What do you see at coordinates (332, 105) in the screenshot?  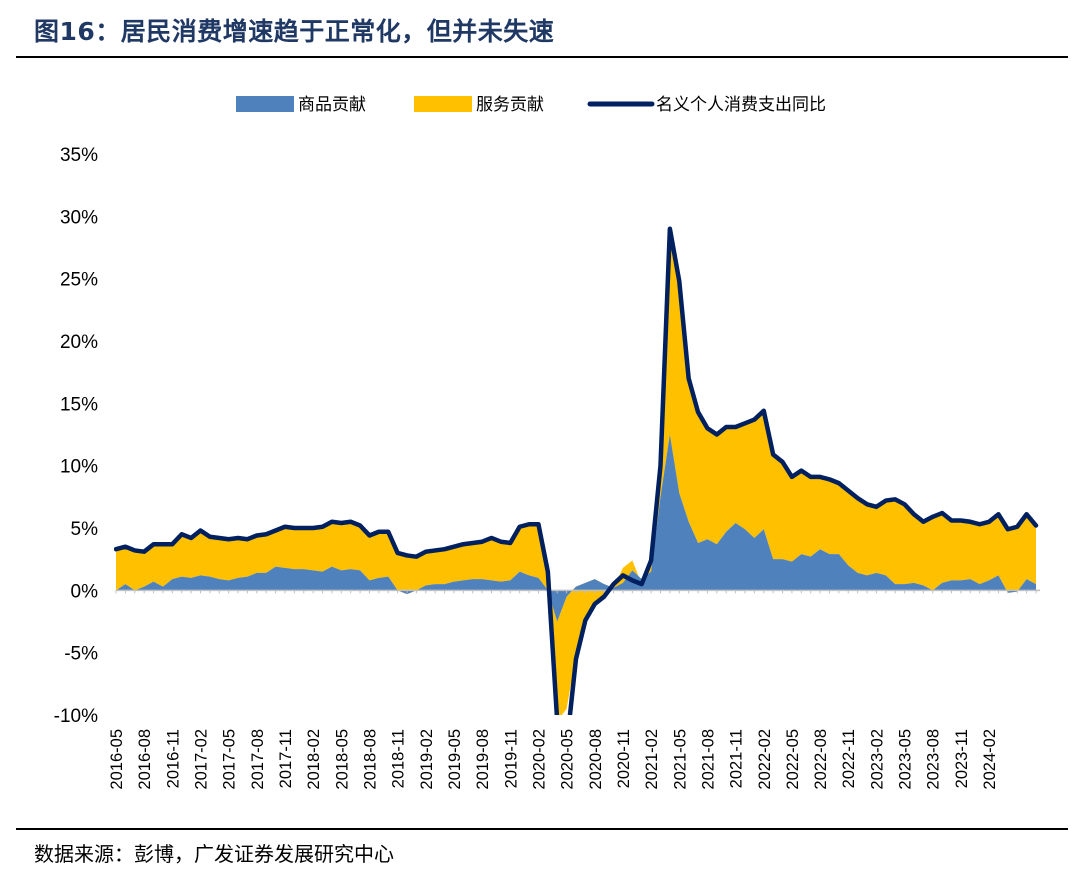 I see `legend-goods-label: 商品贡献` at bounding box center [332, 105].